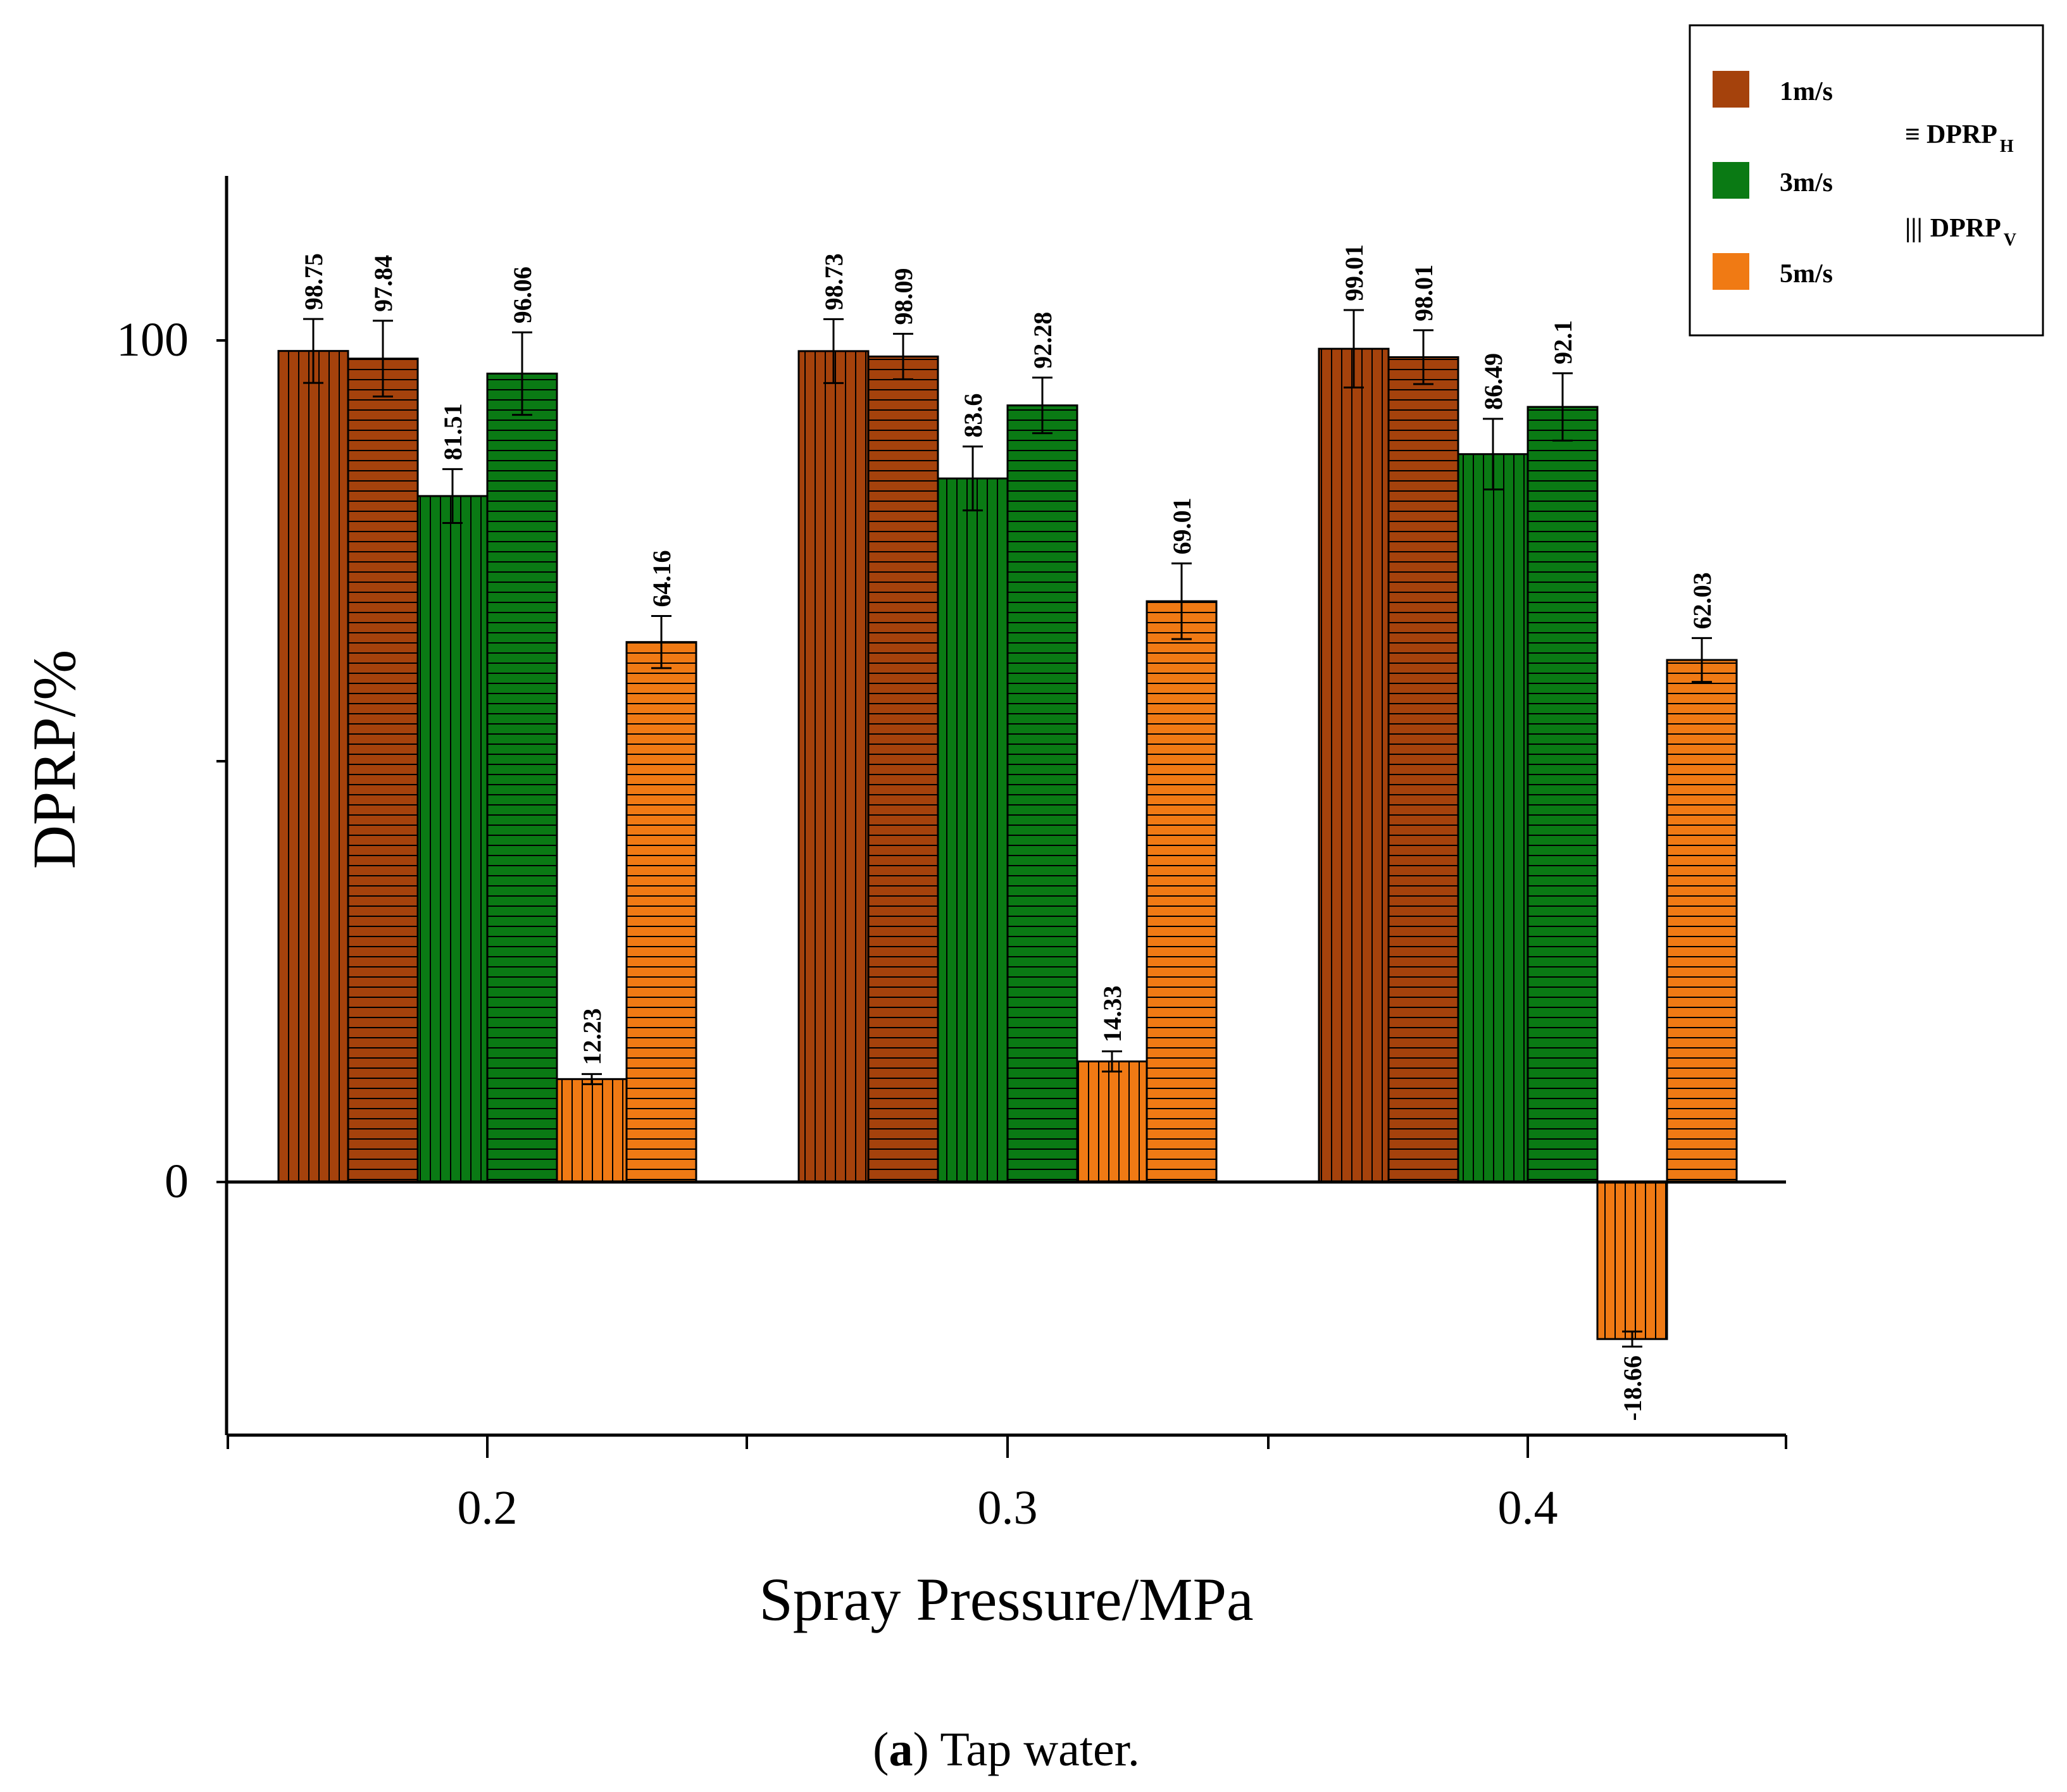 The width and height of the screenshot is (2067, 1792). What do you see at coordinates (1806, 182) in the screenshot?
I see `legend-label-3ms: 3m/s` at bounding box center [1806, 182].